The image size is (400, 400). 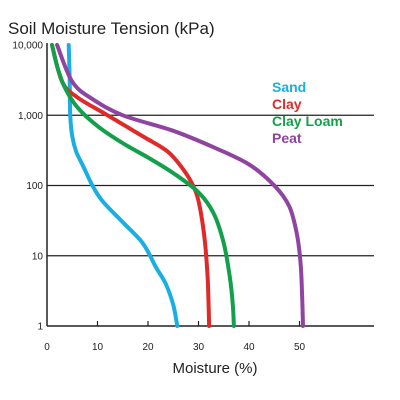 I want to click on x-axis-label: Moisture (%), so click(x=214, y=368).